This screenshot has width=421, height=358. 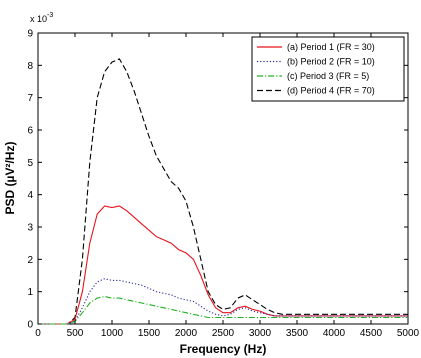 I want to click on y-tick-label: 4, so click(x=30, y=195).